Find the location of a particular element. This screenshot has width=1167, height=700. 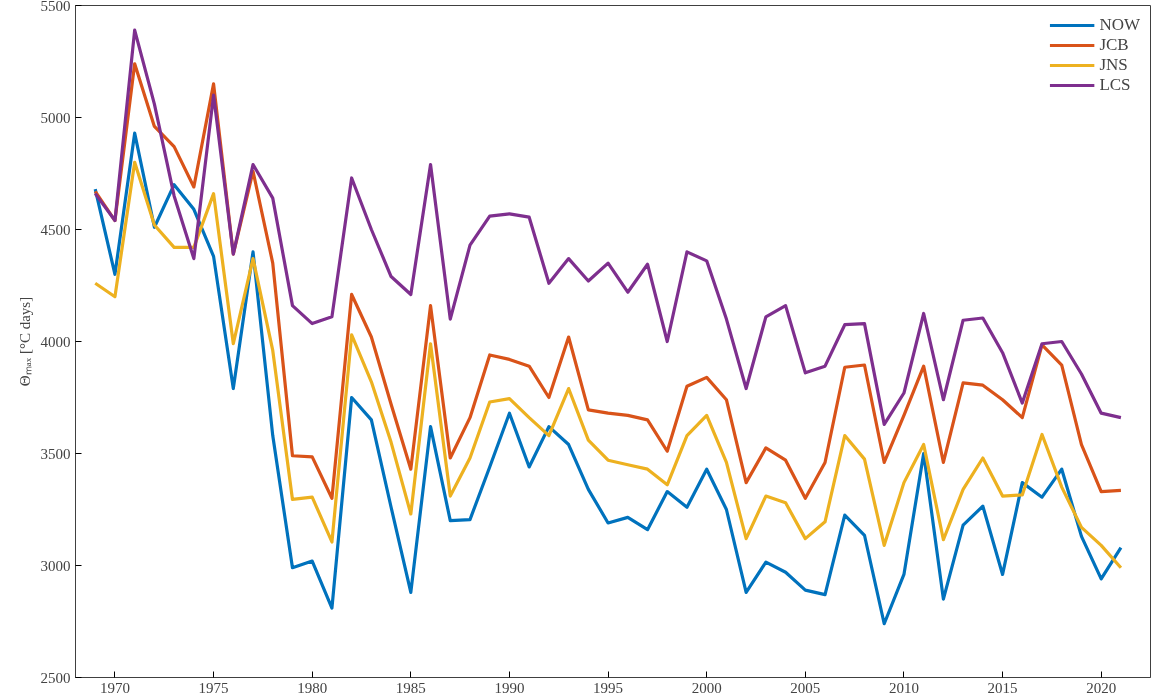

x-tick-label: 1980 is located at coordinates (312, 687).